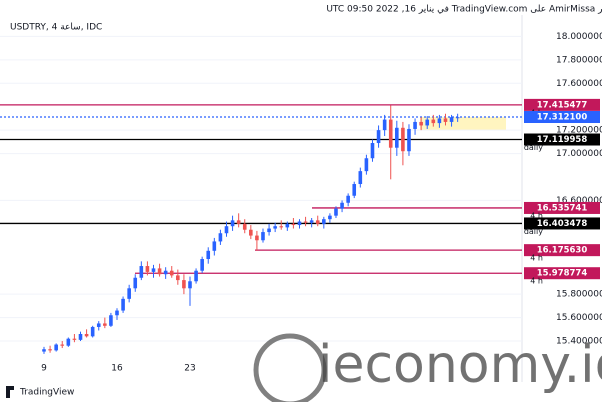 Image resolution: width=602 pixels, height=406 pixels. What do you see at coordinates (463, 123) in the screenshot?
I see `zone` at bounding box center [463, 123].